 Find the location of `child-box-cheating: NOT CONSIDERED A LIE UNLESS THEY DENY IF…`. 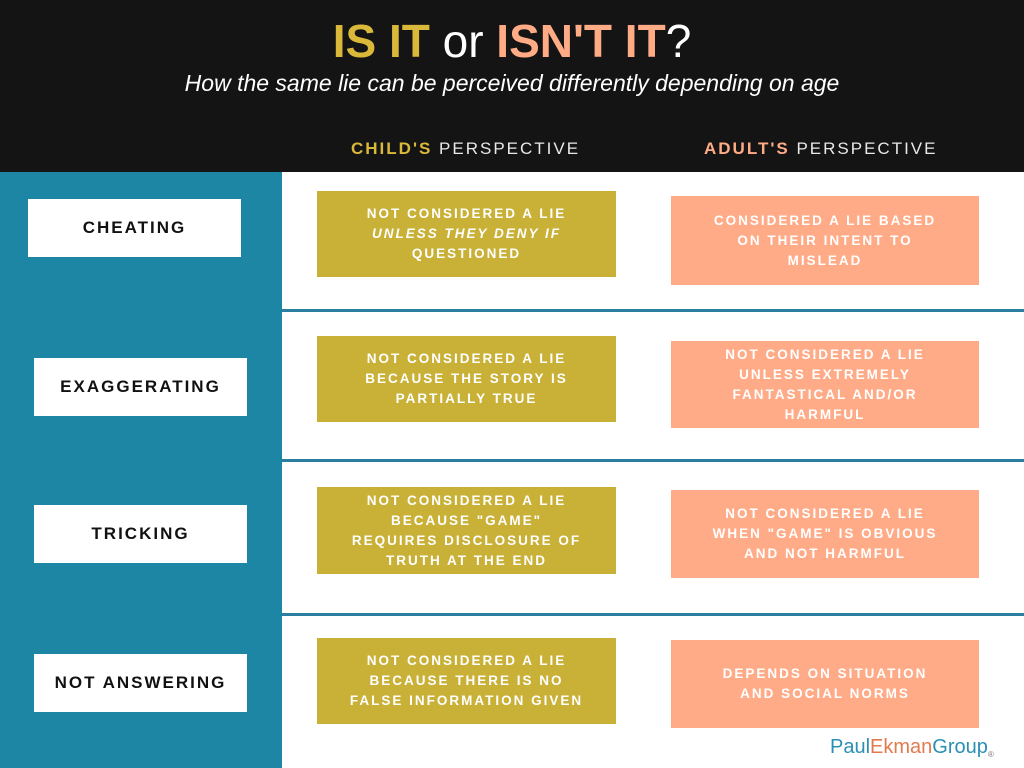

child-box-cheating: NOT CONSIDERED A LIE UNLESS THEY DENY IF… is located at coordinates (466, 234).